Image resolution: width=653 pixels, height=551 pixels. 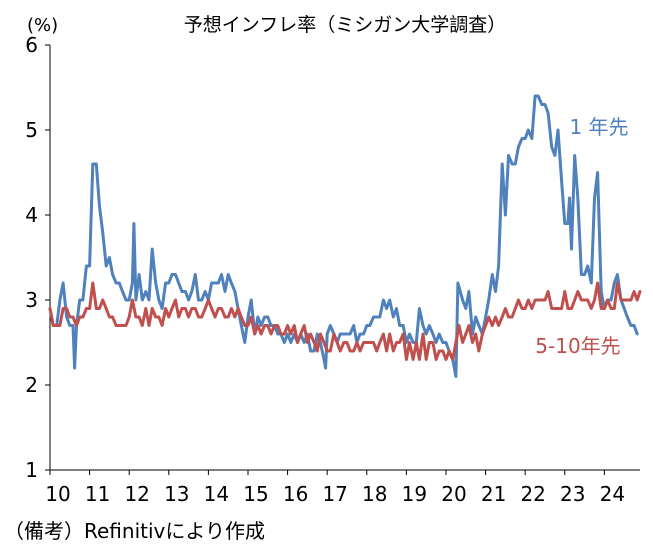 What do you see at coordinates (216, 494) in the screenshot?
I see `x-tick-label: 14` at bounding box center [216, 494].